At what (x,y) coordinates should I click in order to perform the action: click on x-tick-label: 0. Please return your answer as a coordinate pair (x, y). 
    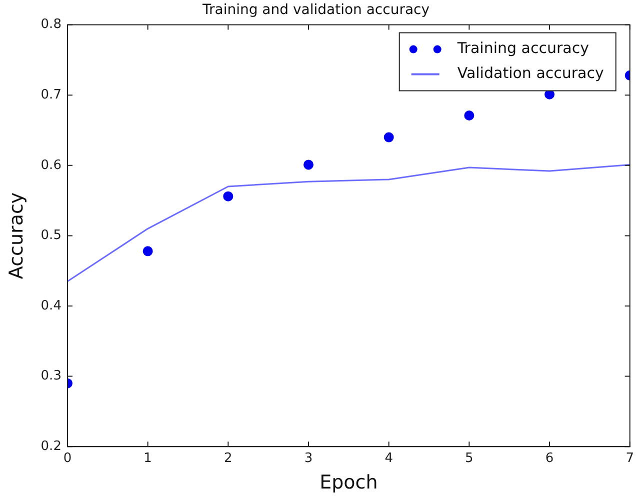
    Looking at the image, I should click on (67, 458).